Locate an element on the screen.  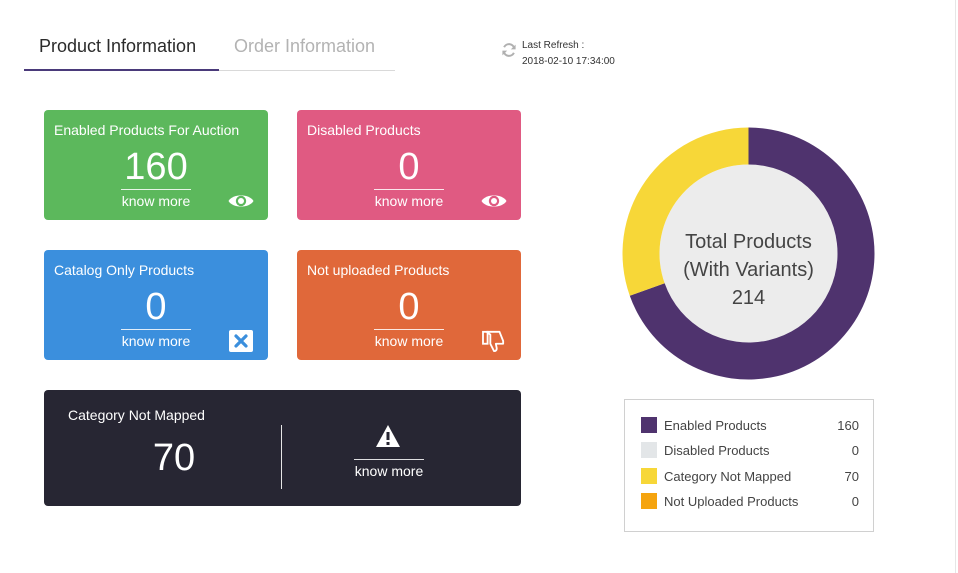
card-not-uploaded: Not uploaded Products 0 know more is located at coordinates (409, 305).